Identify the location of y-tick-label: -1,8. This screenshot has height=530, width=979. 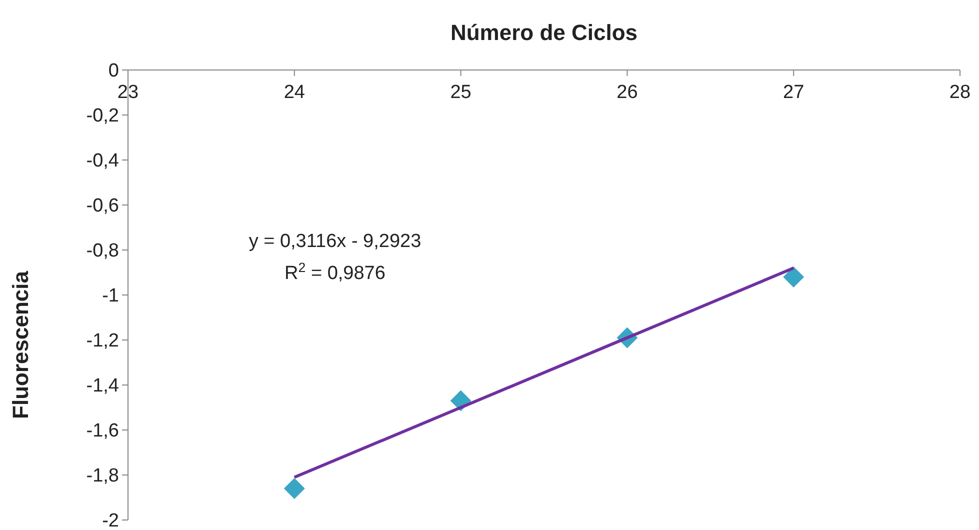
(102, 476).